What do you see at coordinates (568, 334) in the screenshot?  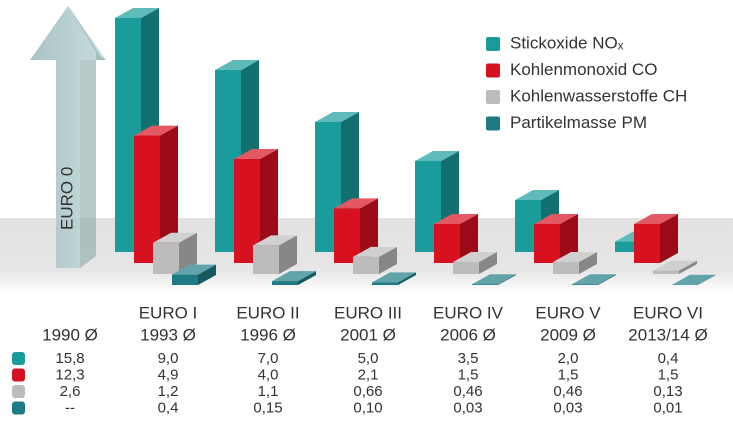 I see `year-label: 2009 Ø` at bounding box center [568, 334].